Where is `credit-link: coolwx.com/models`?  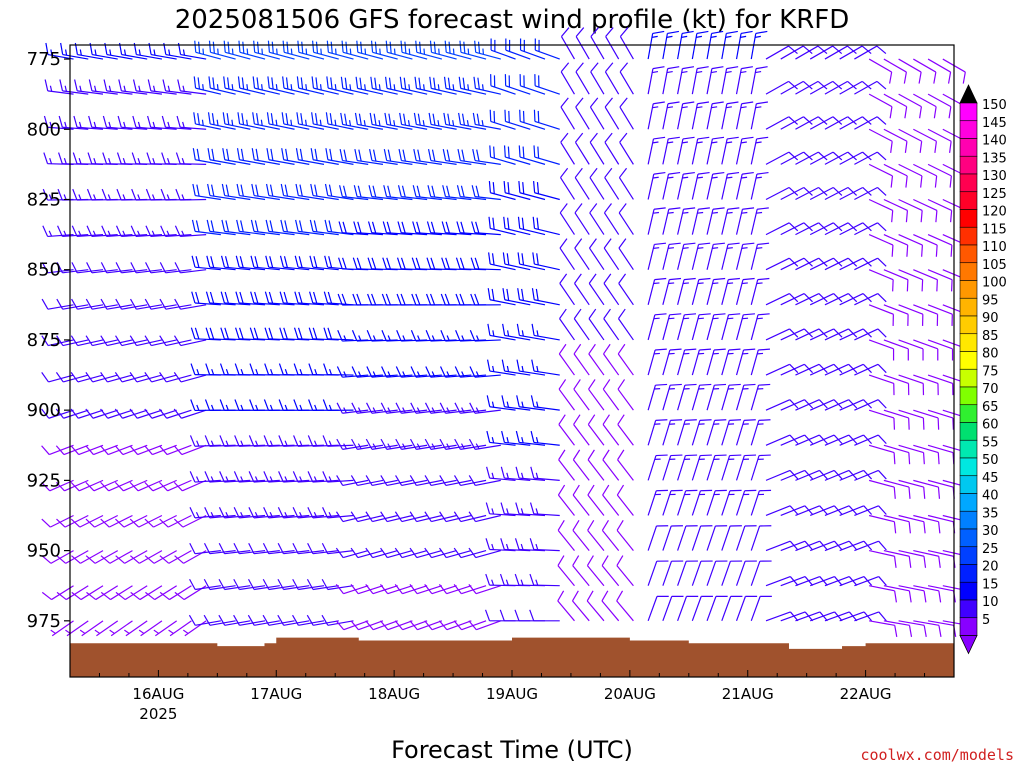
credit-link: coolwx.com/models is located at coordinates (937, 755).